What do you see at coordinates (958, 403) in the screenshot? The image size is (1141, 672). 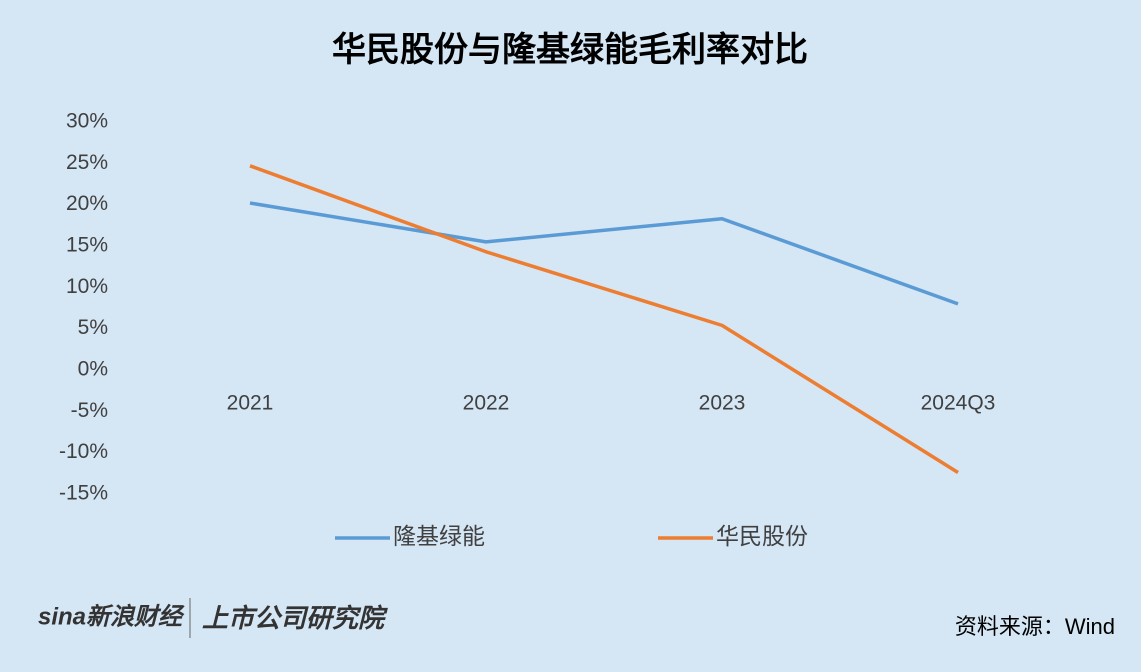 I see `x-tick-label: 2024Q3` at bounding box center [958, 403].